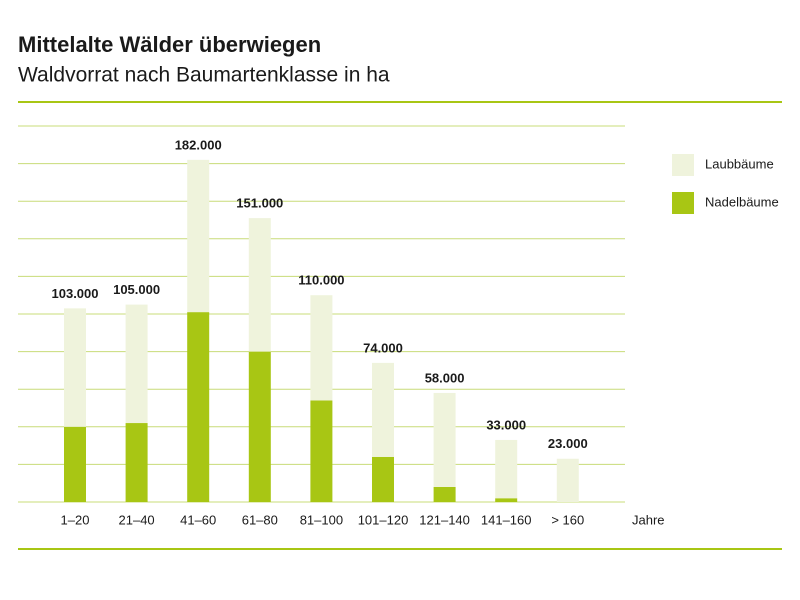 The width and height of the screenshot is (800, 600). What do you see at coordinates (198, 519) in the screenshot?
I see `x-tick-label: 41–60` at bounding box center [198, 519].